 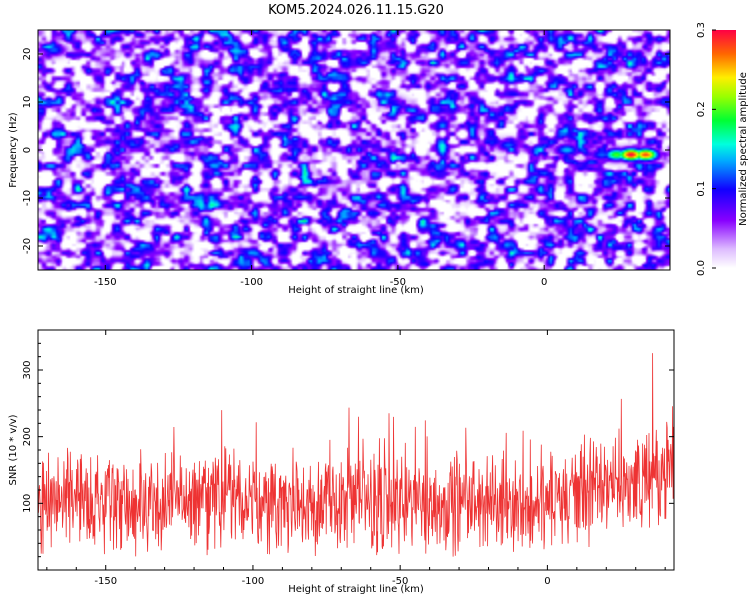 What do you see at coordinates (27, 436) in the screenshot?
I see `snr-y-tick-label: 200` at bounding box center [27, 436].